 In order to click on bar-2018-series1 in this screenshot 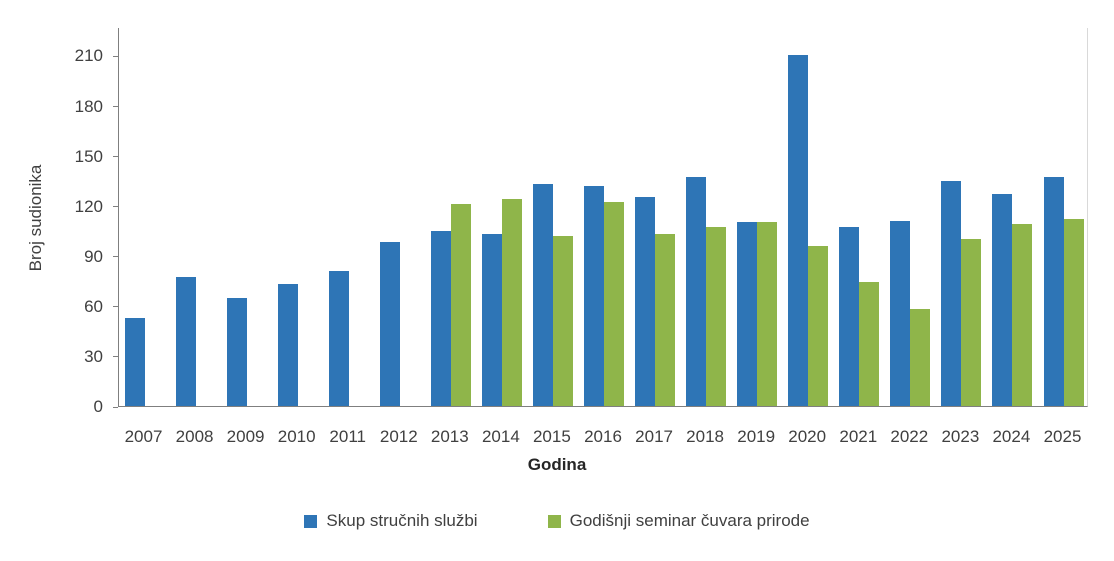, I will do `click(696, 291)`.